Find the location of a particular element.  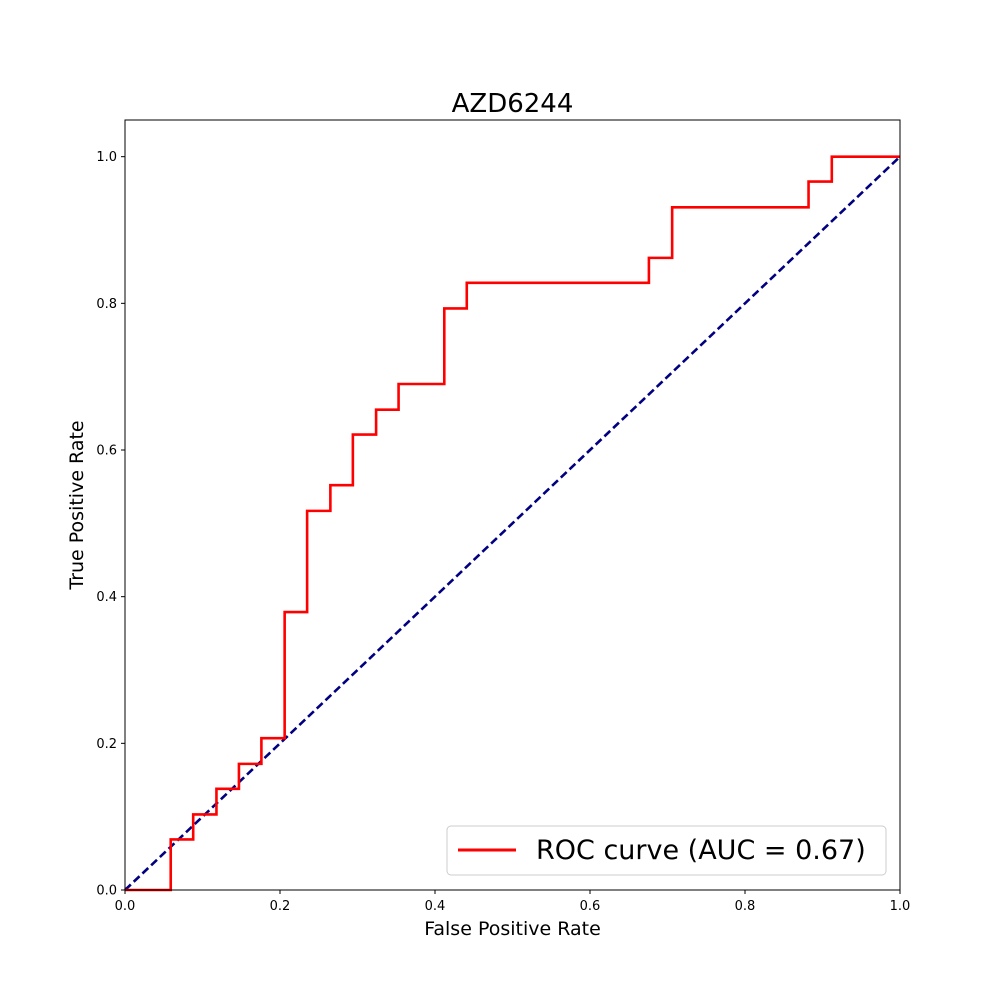

y-tick-label: 0.0 is located at coordinates (106, 891).